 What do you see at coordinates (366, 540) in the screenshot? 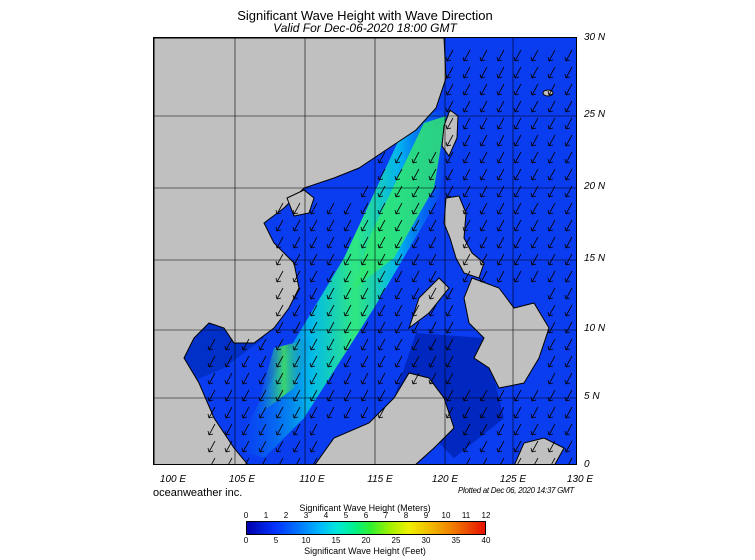
I see `colorbar-feet-tick: 20` at bounding box center [366, 540].